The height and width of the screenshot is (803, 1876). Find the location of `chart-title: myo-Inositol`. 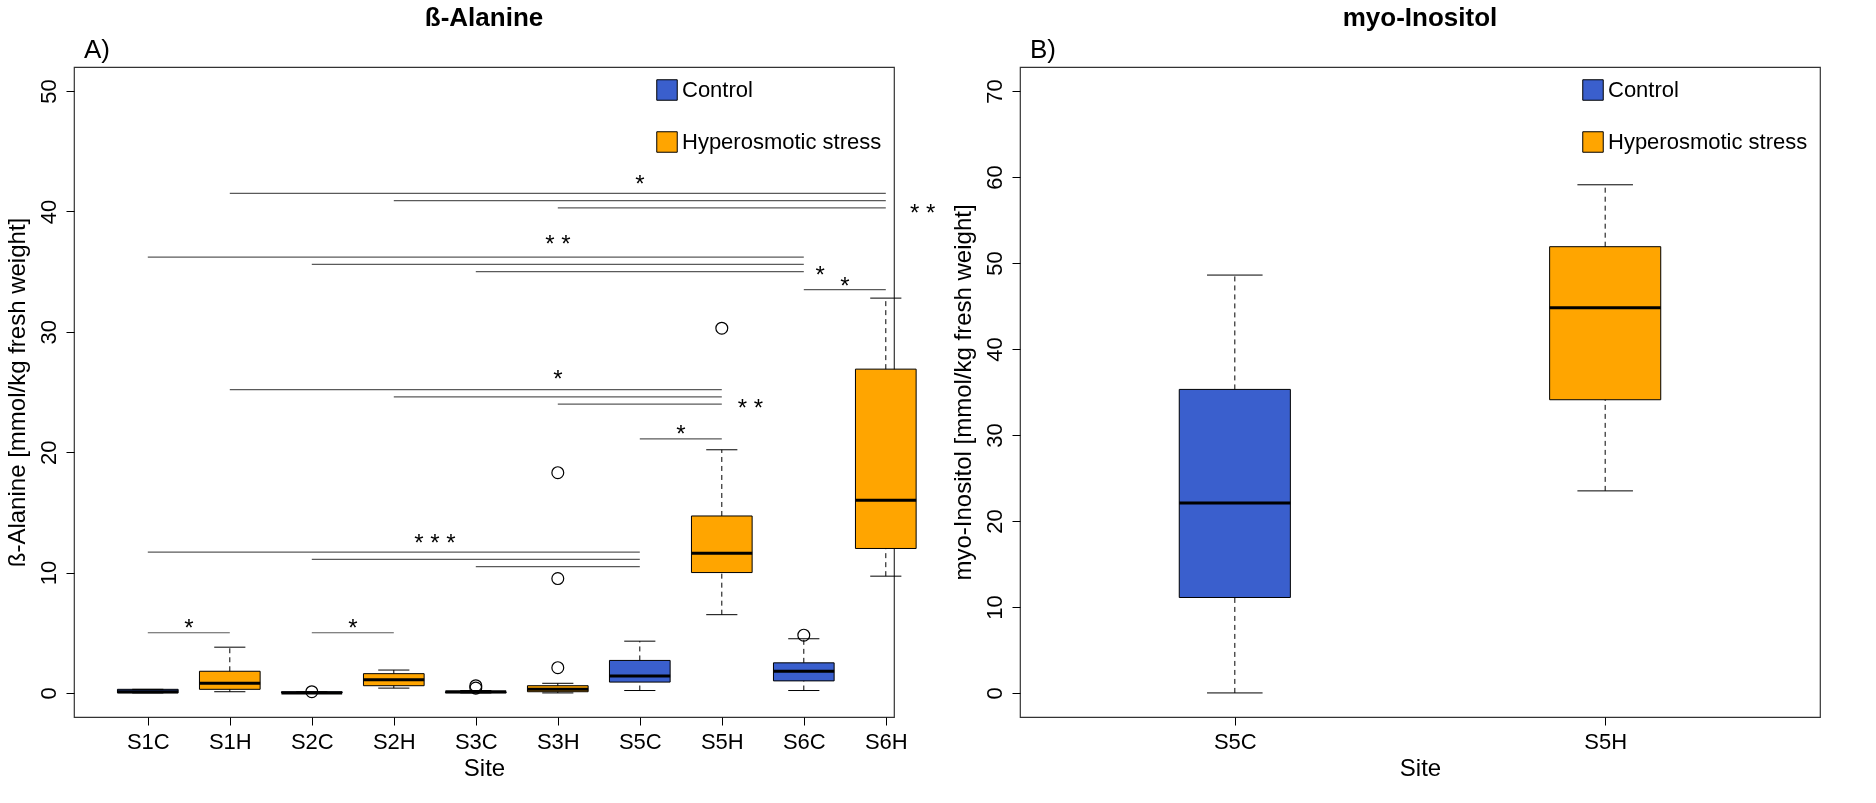

chart-title: myo-Inositol is located at coordinates (1420, 17).